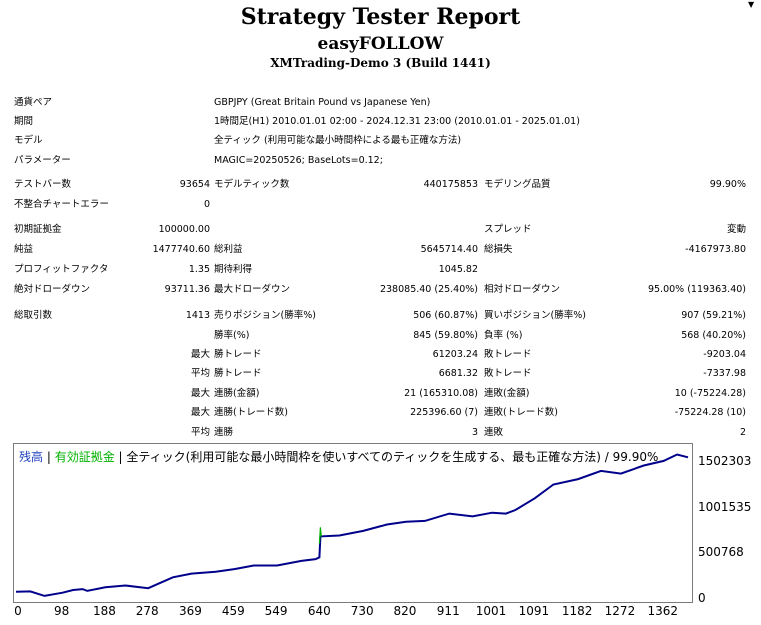 Image resolution: width=761 pixels, height=625 pixels. I want to click on rel-drawdown-value: 95.00% (119363.40), so click(696, 289).